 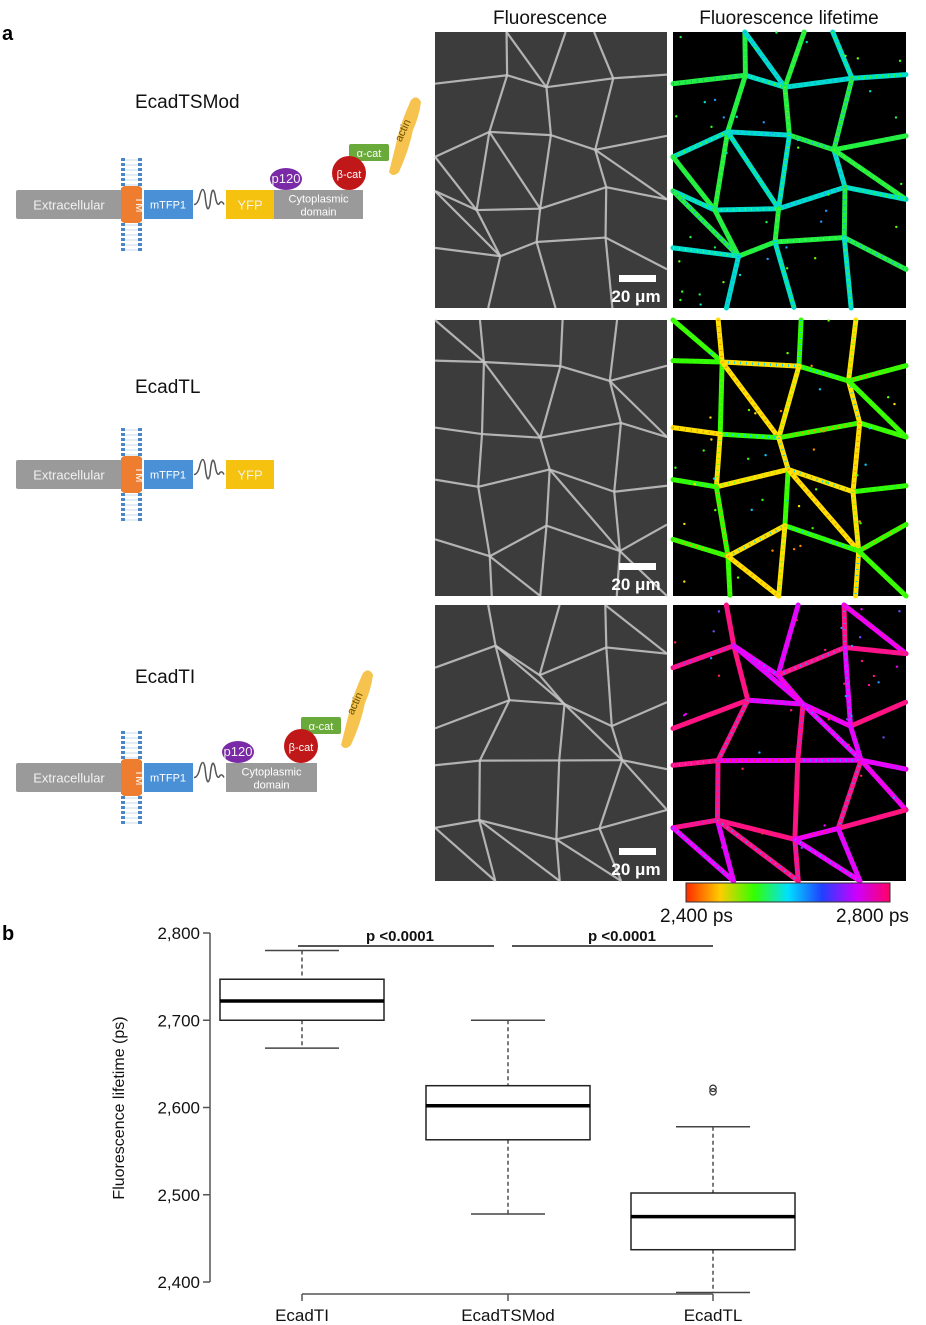 I want to click on actin-filament-icon, so click(x=357, y=709).